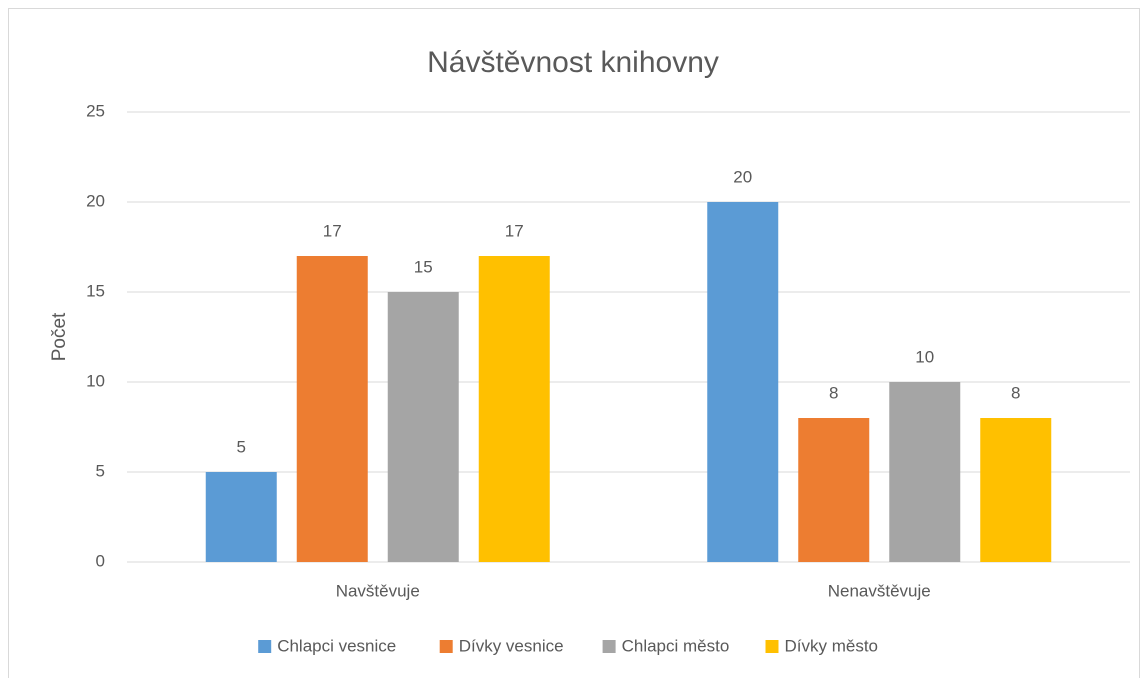 This screenshot has width=1147, height=678. What do you see at coordinates (832, 645) in the screenshot?
I see `legend-label: Dívky město` at bounding box center [832, 645].